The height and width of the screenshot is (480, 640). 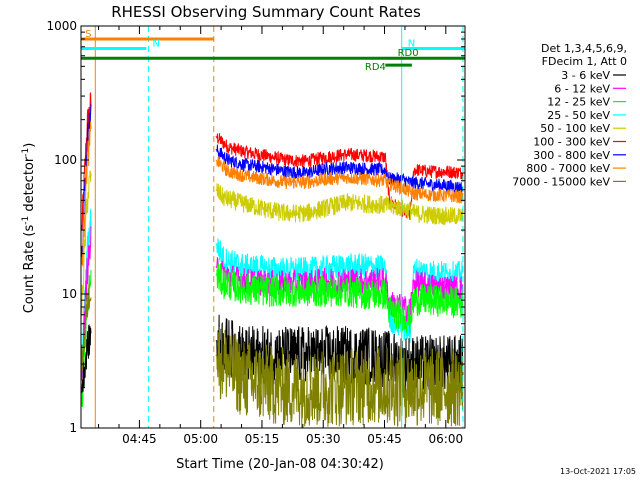 I want to click on series-line-50-100-kev, so click(x=339, y=204).